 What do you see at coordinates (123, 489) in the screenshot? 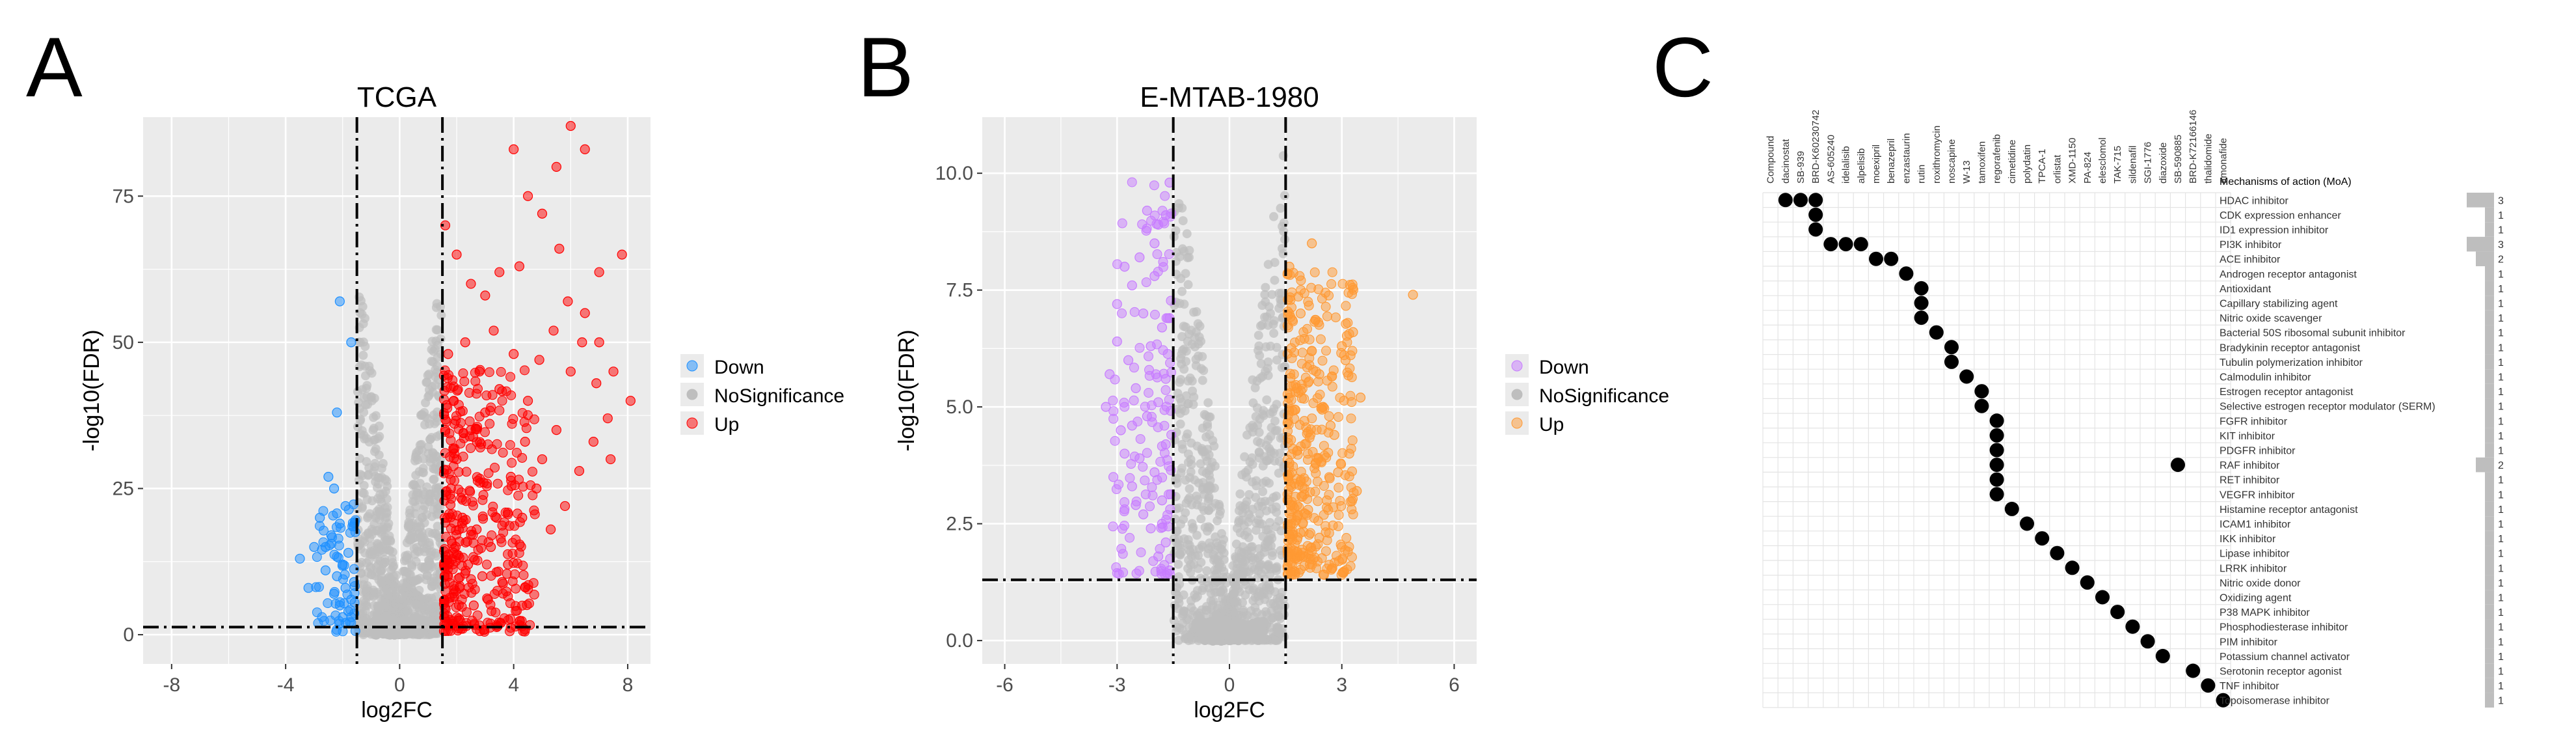
I see `plota-ytick-label: 25` at bounding box center [123, 489].